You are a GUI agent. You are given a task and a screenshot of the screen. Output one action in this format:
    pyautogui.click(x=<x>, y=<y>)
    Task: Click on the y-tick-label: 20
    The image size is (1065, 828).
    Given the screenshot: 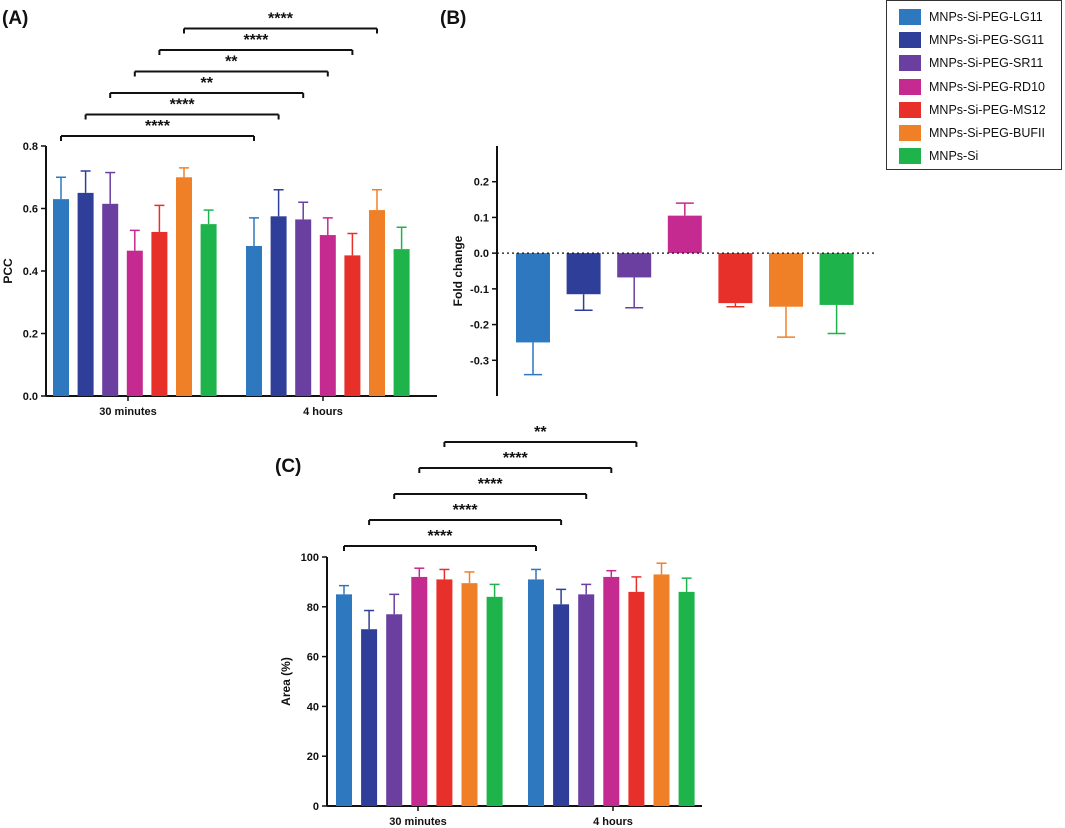 What is the action you would take?
    pyautogui.click(x=313, y=757)
    